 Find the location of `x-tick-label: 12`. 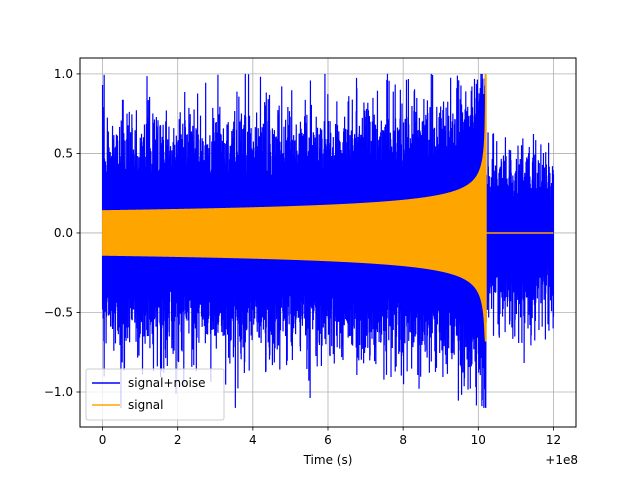

x-tick-label: 12 is located at coordinates (553, 440).